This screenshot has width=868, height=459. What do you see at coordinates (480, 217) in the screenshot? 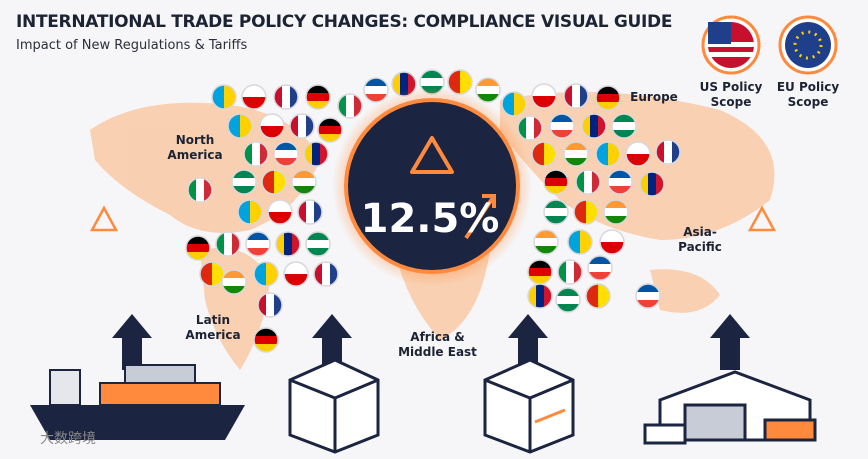
I see `trend-arrow` at bounding box center [480, 217].